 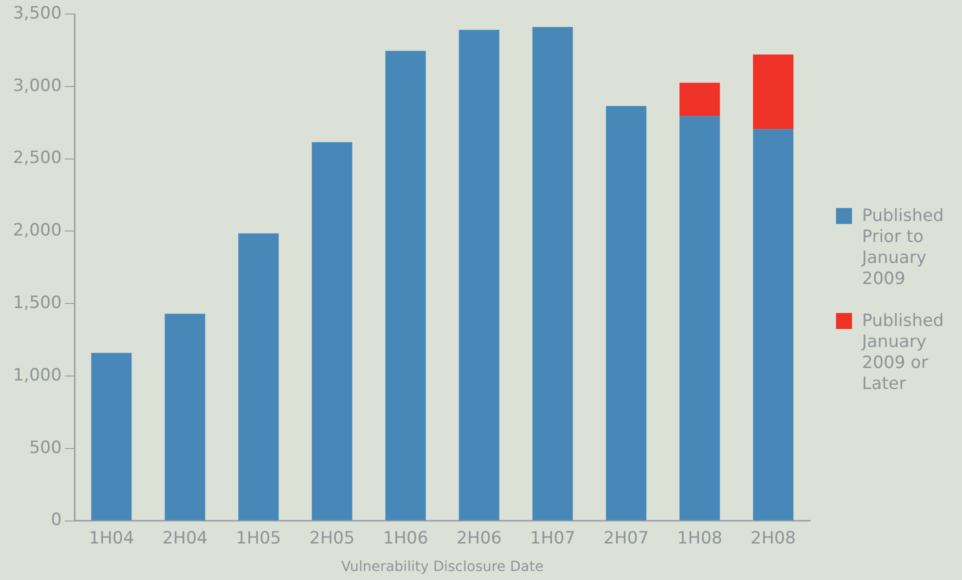 What do you see at coordinates (37, 13) in the screenshot?
I see `y-tick-label: 3,500` at bounding box center [37, 13].